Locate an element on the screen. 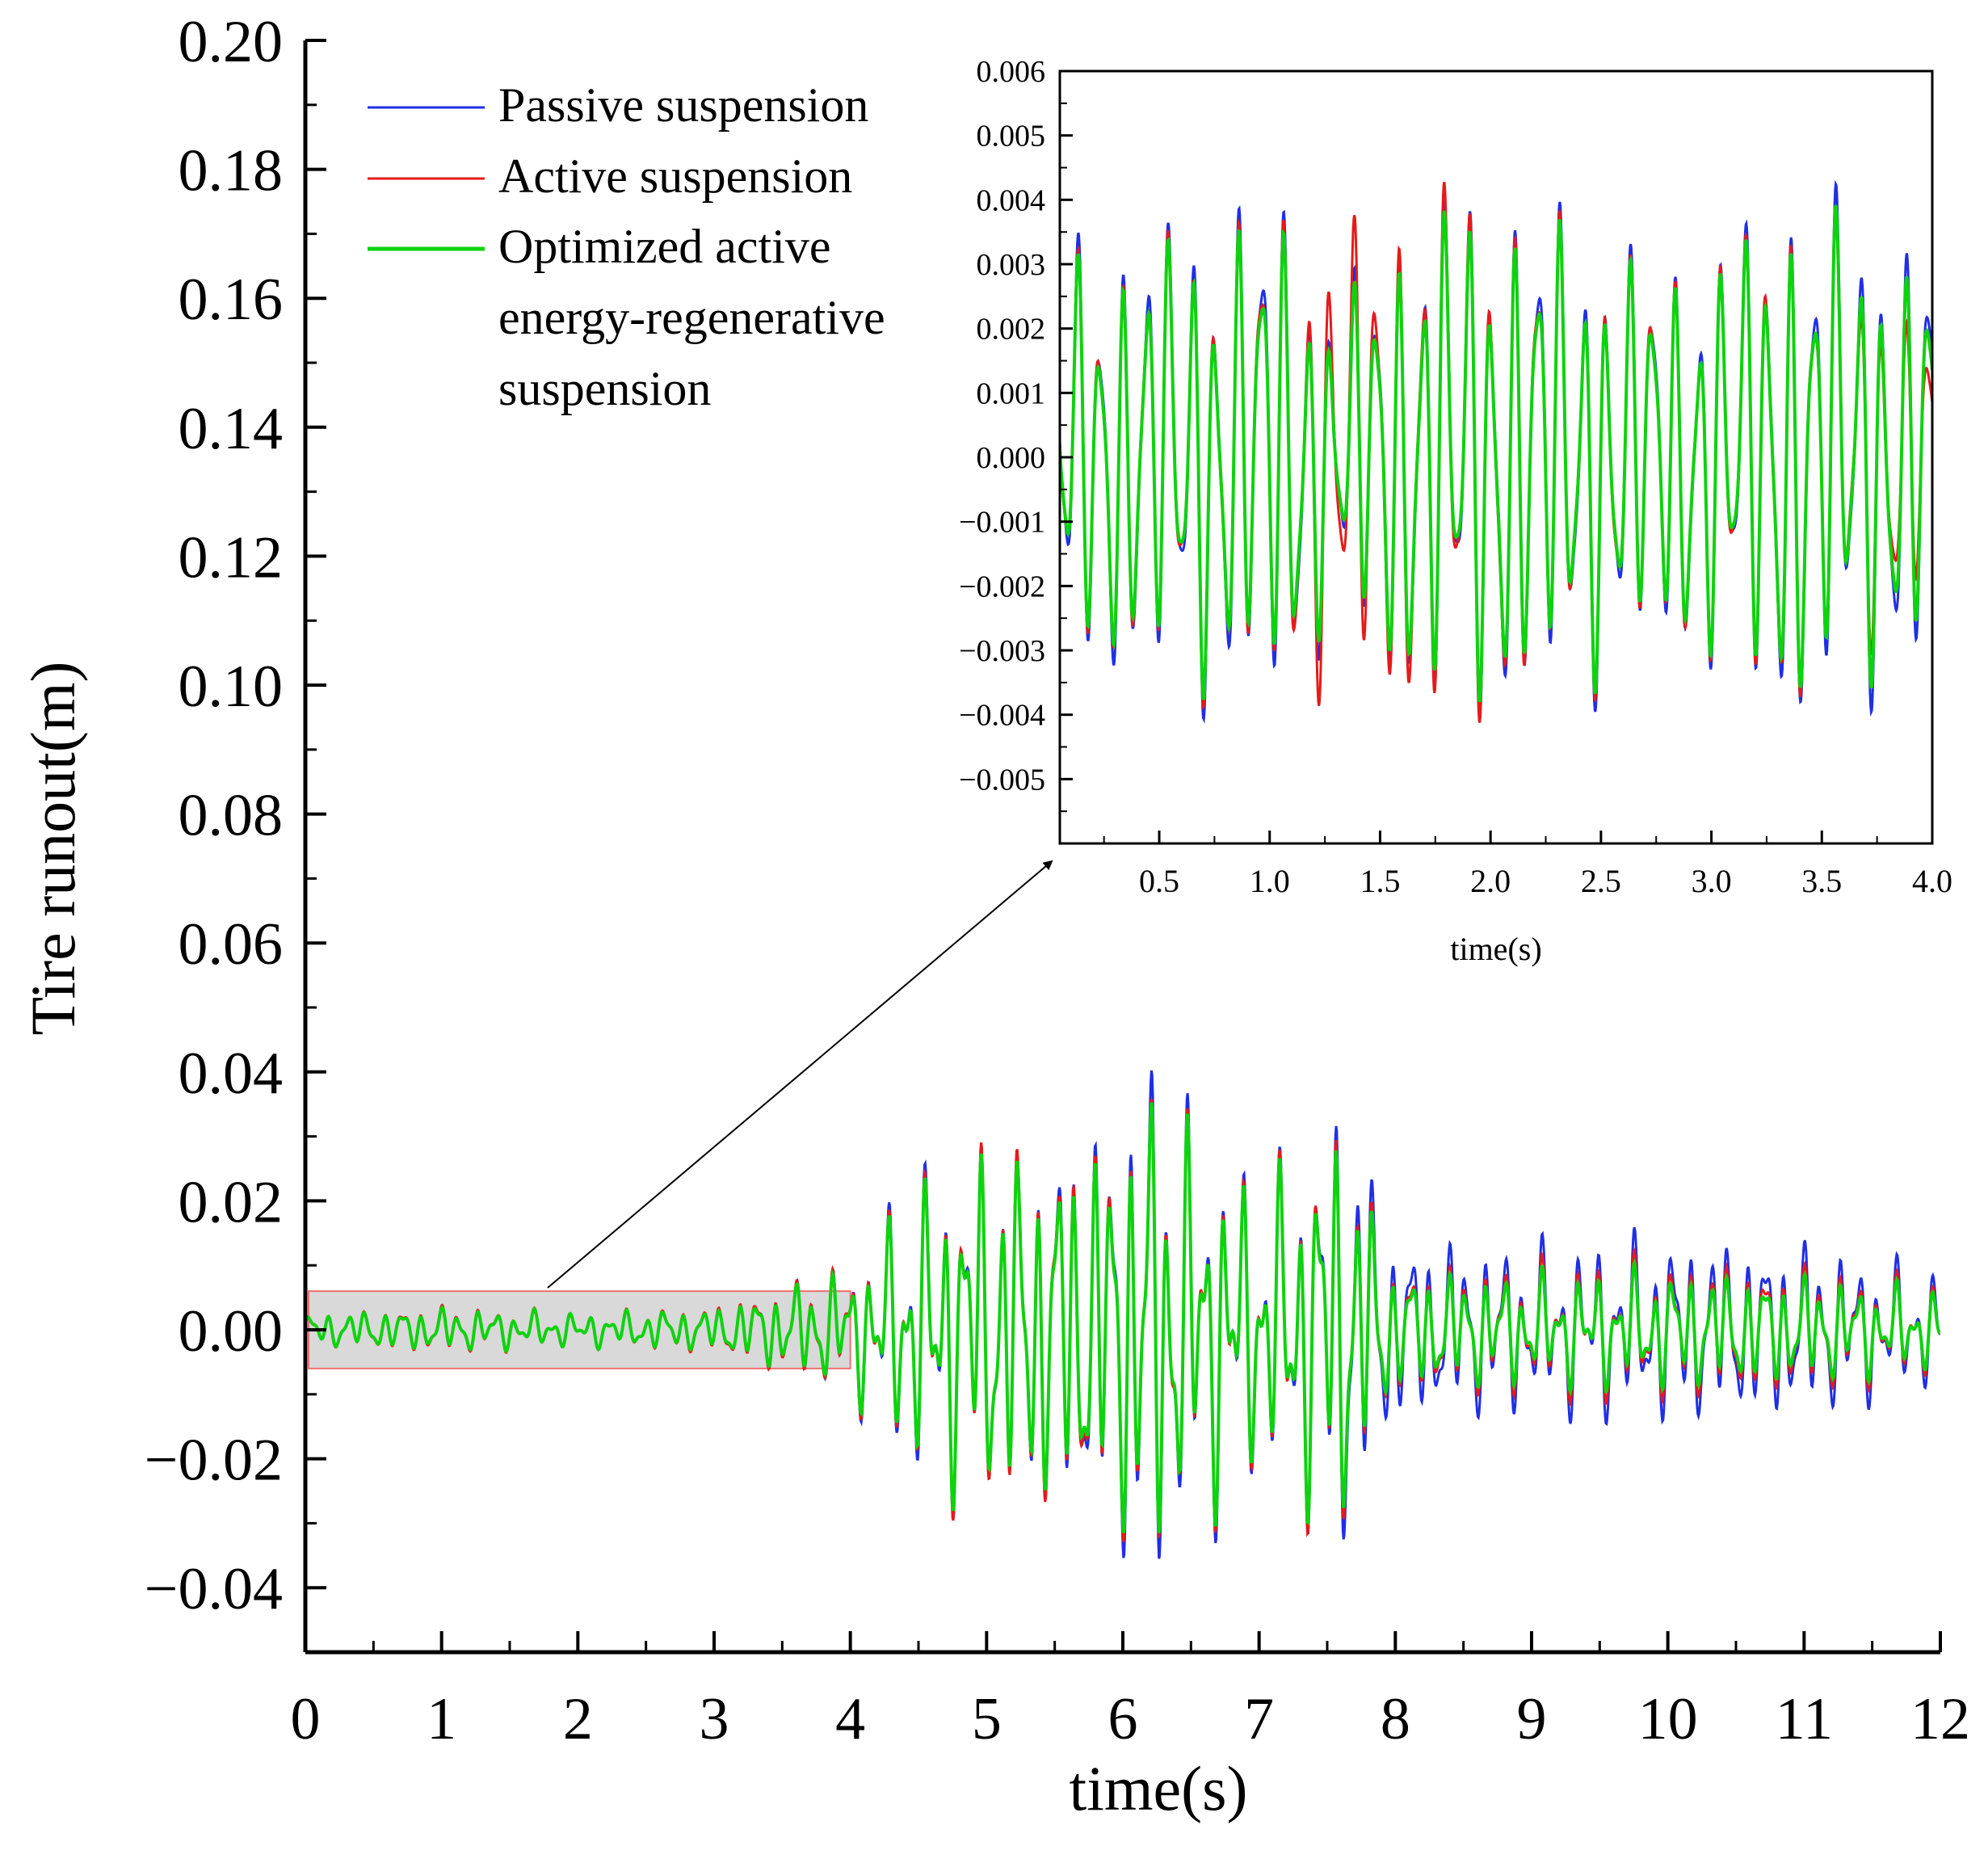  legend-label-passive: Passive suspension is located at coordinates (683, 105).